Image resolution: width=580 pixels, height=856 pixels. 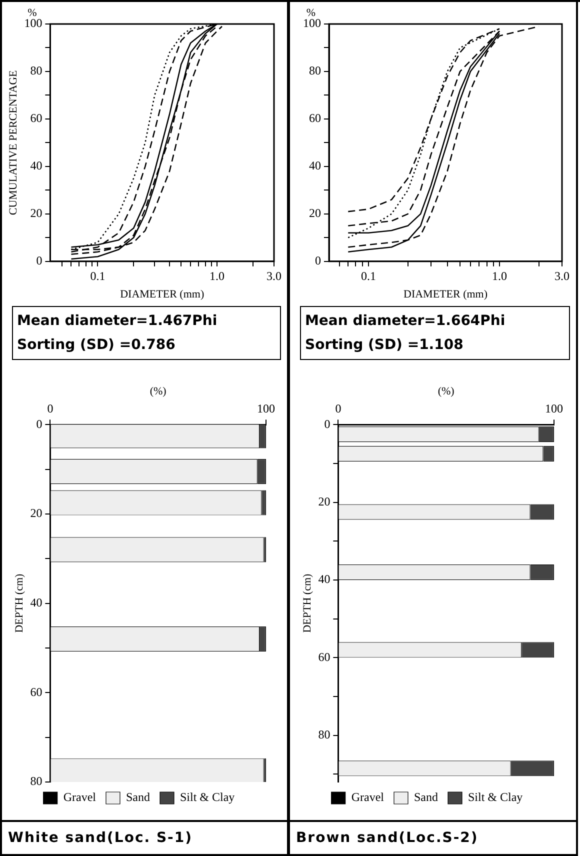 I want to click on text: Sorting (SD) =0.786, so click(x=96, y=345).